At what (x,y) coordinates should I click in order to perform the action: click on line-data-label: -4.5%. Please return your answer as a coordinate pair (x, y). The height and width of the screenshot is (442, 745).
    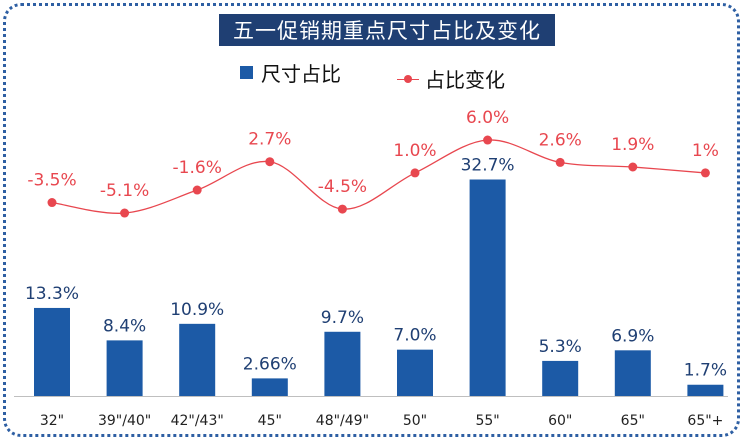
    Looking at the image, I should click on (342, 187).